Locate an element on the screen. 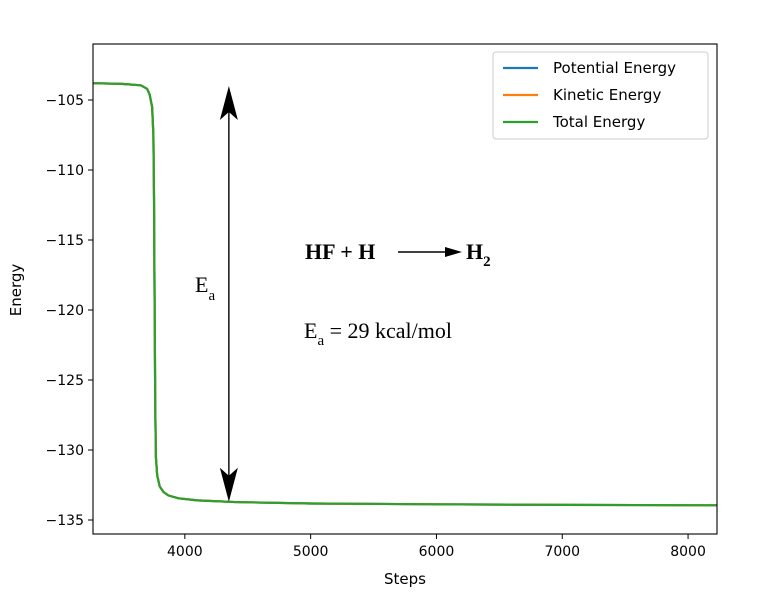 This screenshot has height=599, width=780. activation-energy-text: Ea = 29 kcal/mol is located at coordinates (378, 333).